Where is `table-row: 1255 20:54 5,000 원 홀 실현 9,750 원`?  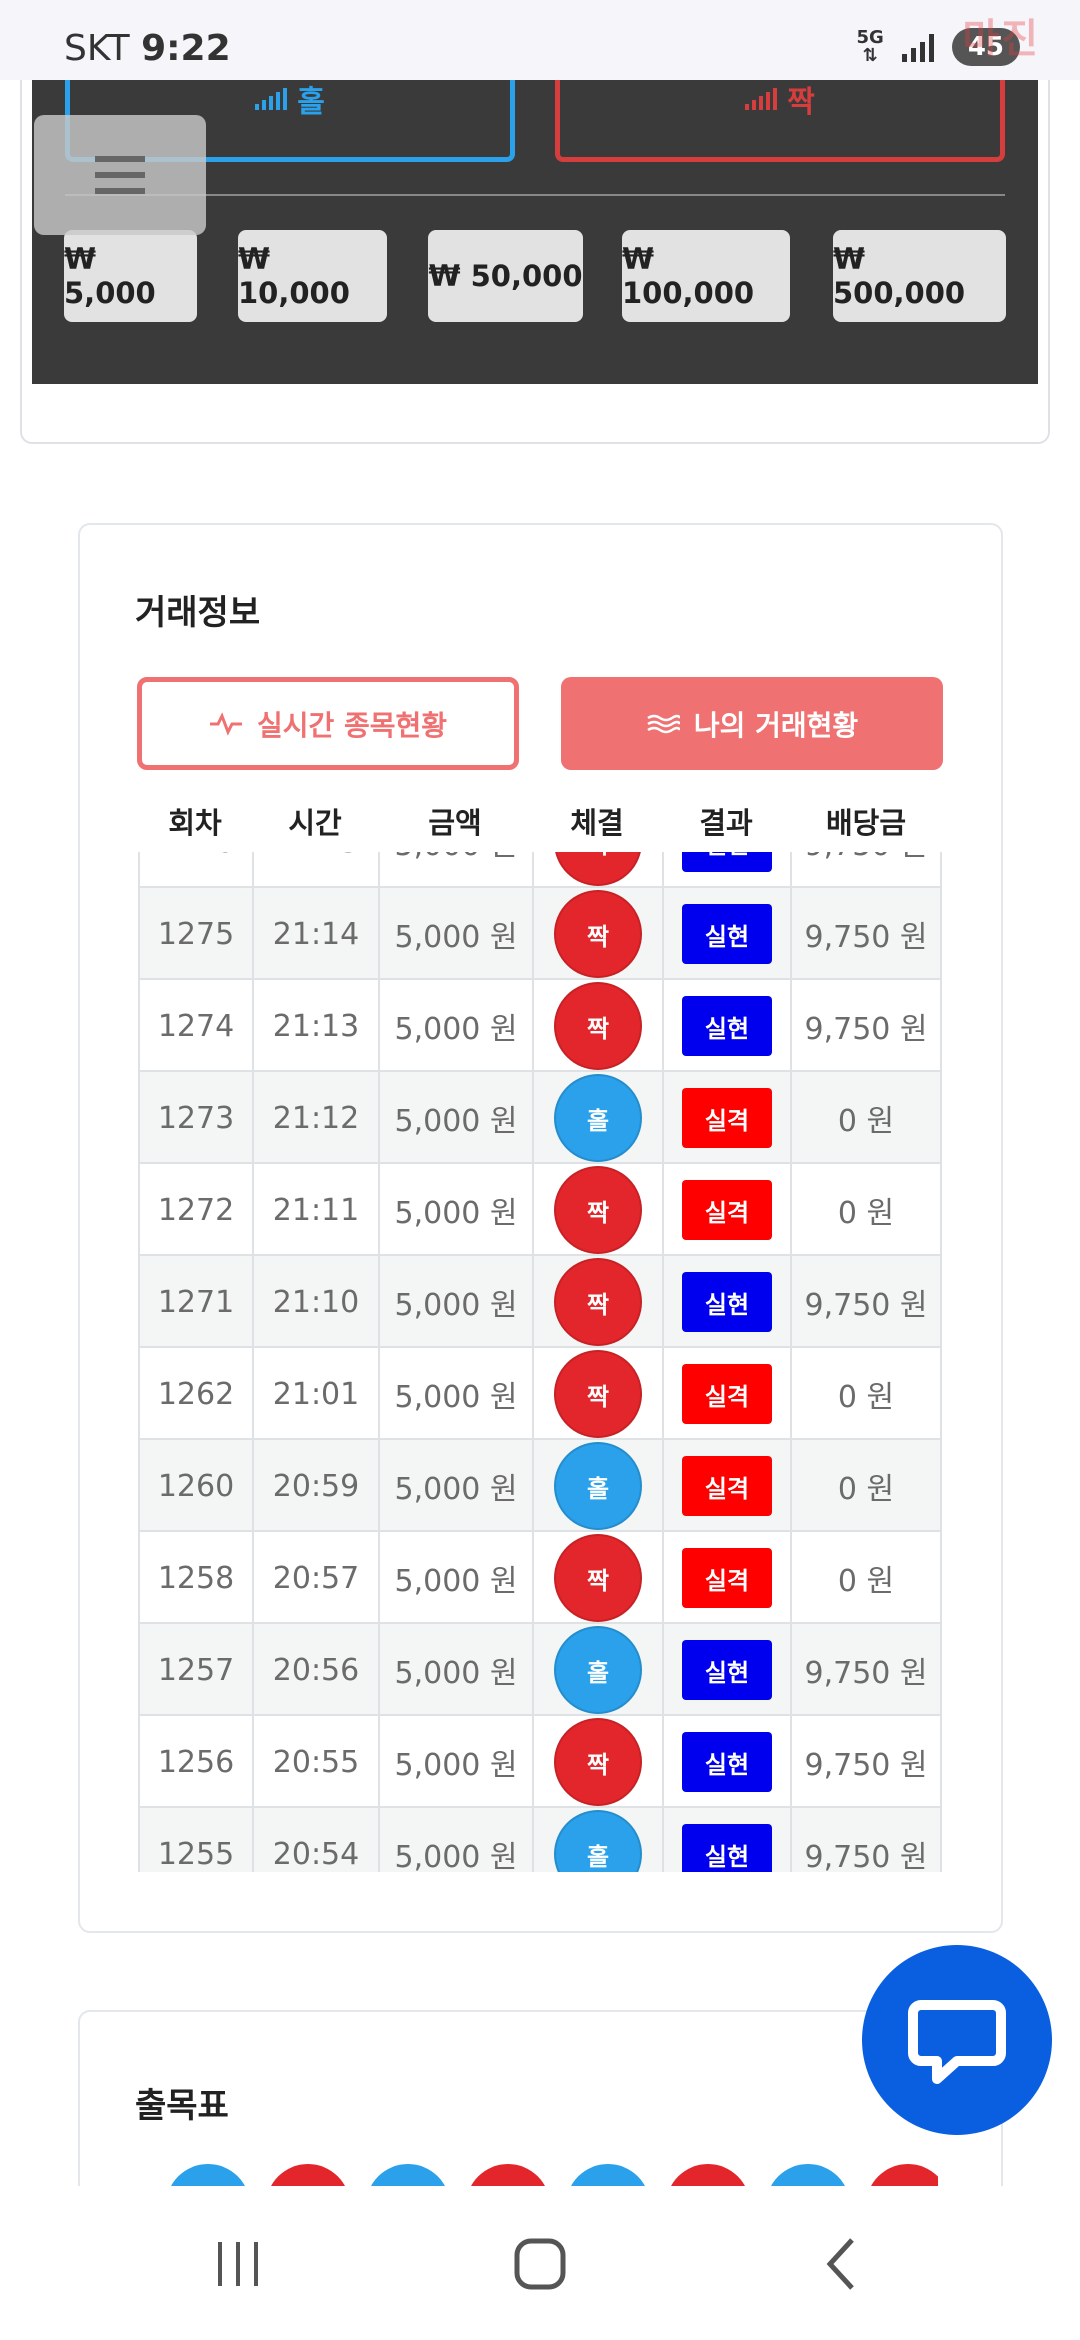 table-row: 1255 20:54 5,000 원 홀 실현 9,750 원 is located at coordinates (540, 1840).